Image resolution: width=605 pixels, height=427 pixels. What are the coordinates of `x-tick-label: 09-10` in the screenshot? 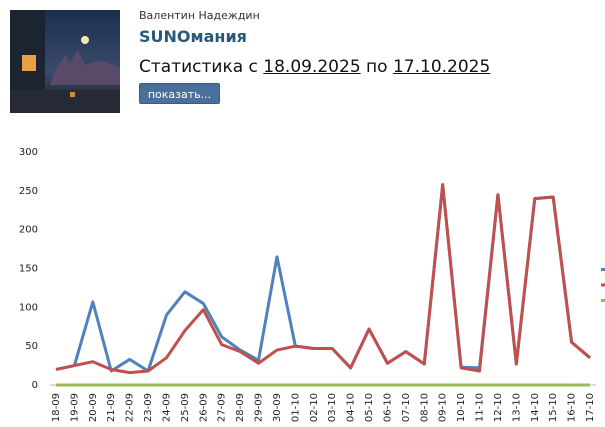 It's located at (443, 407).